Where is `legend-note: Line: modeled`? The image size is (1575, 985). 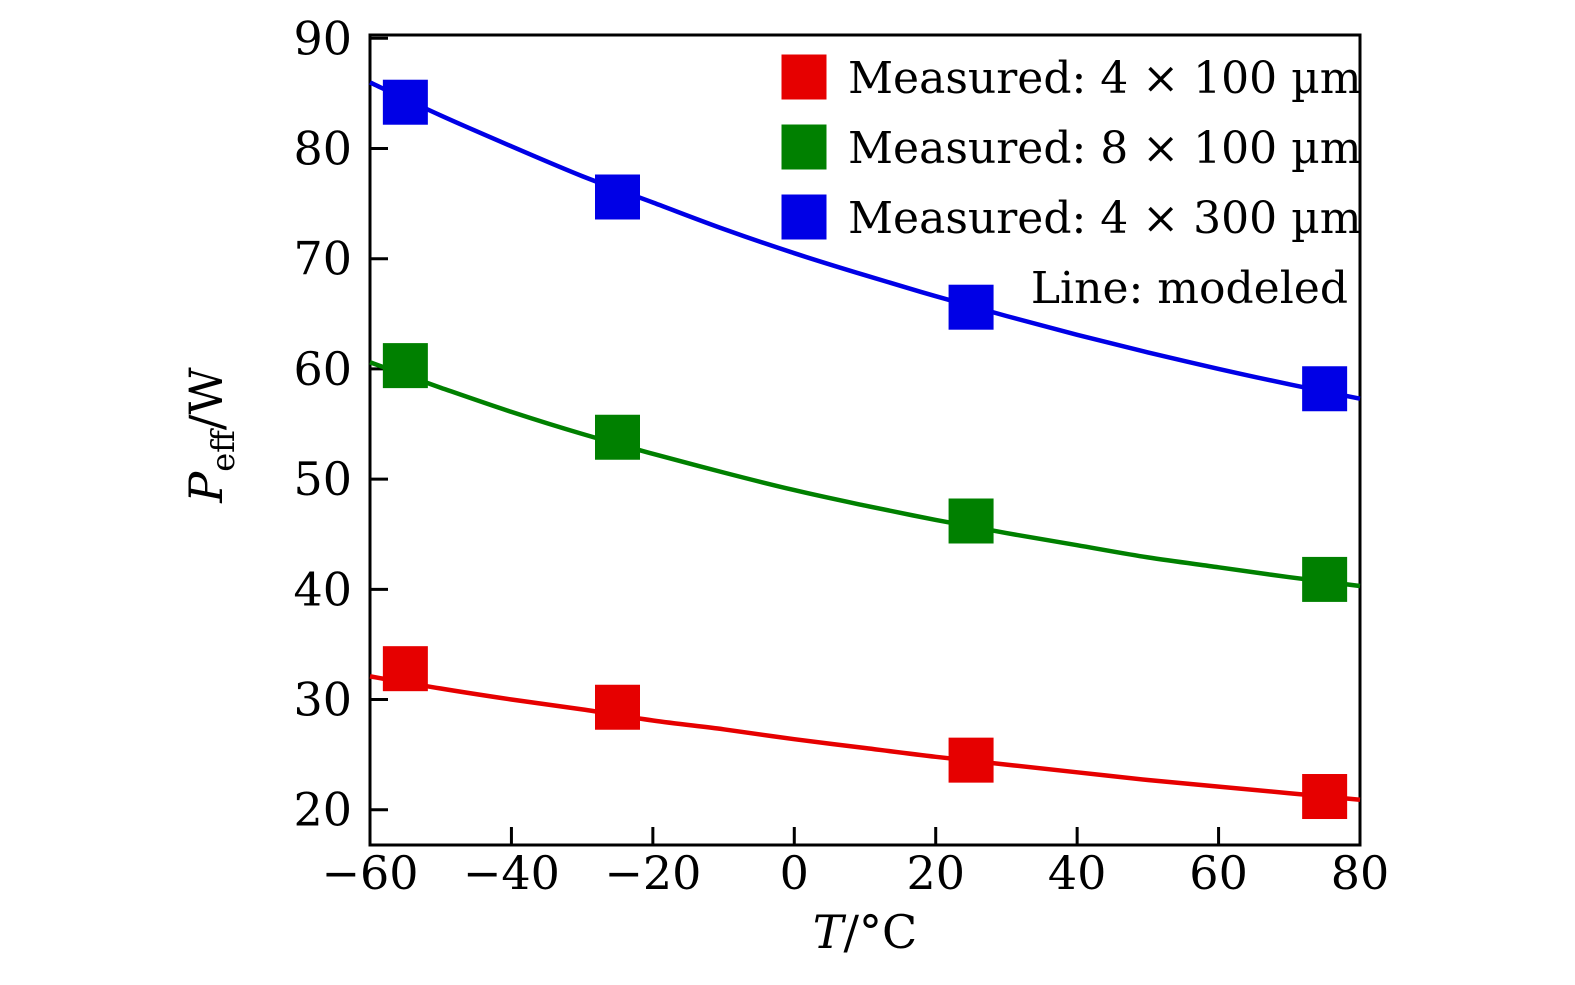
legend-note: Line: modeled is located at coordinates (1189, 288).